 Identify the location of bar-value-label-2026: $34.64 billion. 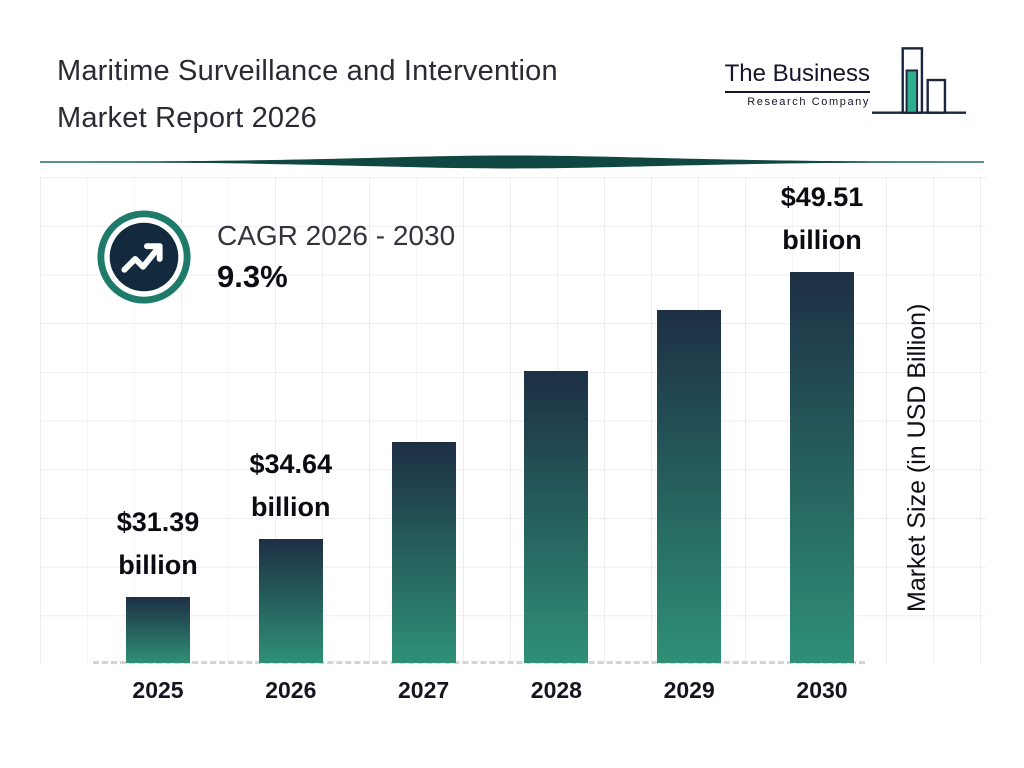
(291, 485).